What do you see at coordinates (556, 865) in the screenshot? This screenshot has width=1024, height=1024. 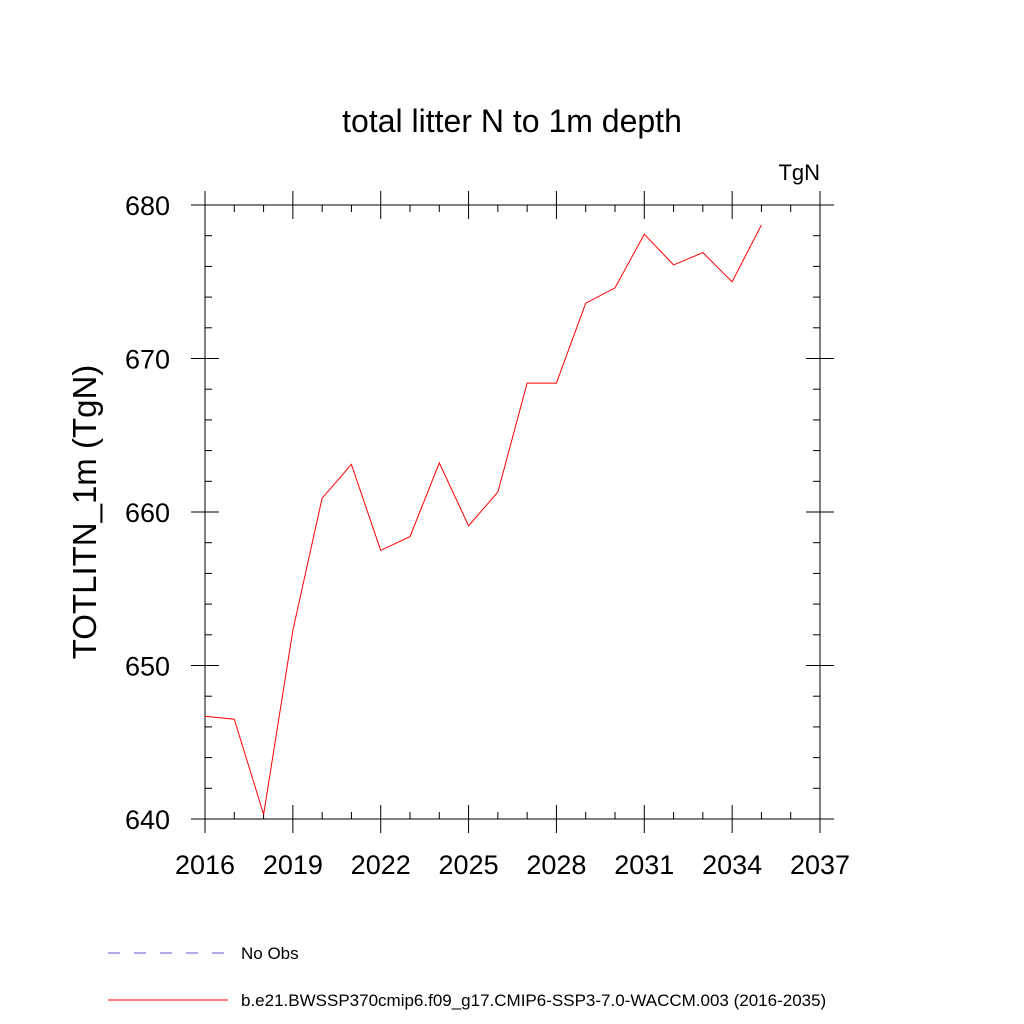 I see `x-tick-label: 2028` at bounding box center [556, 865].